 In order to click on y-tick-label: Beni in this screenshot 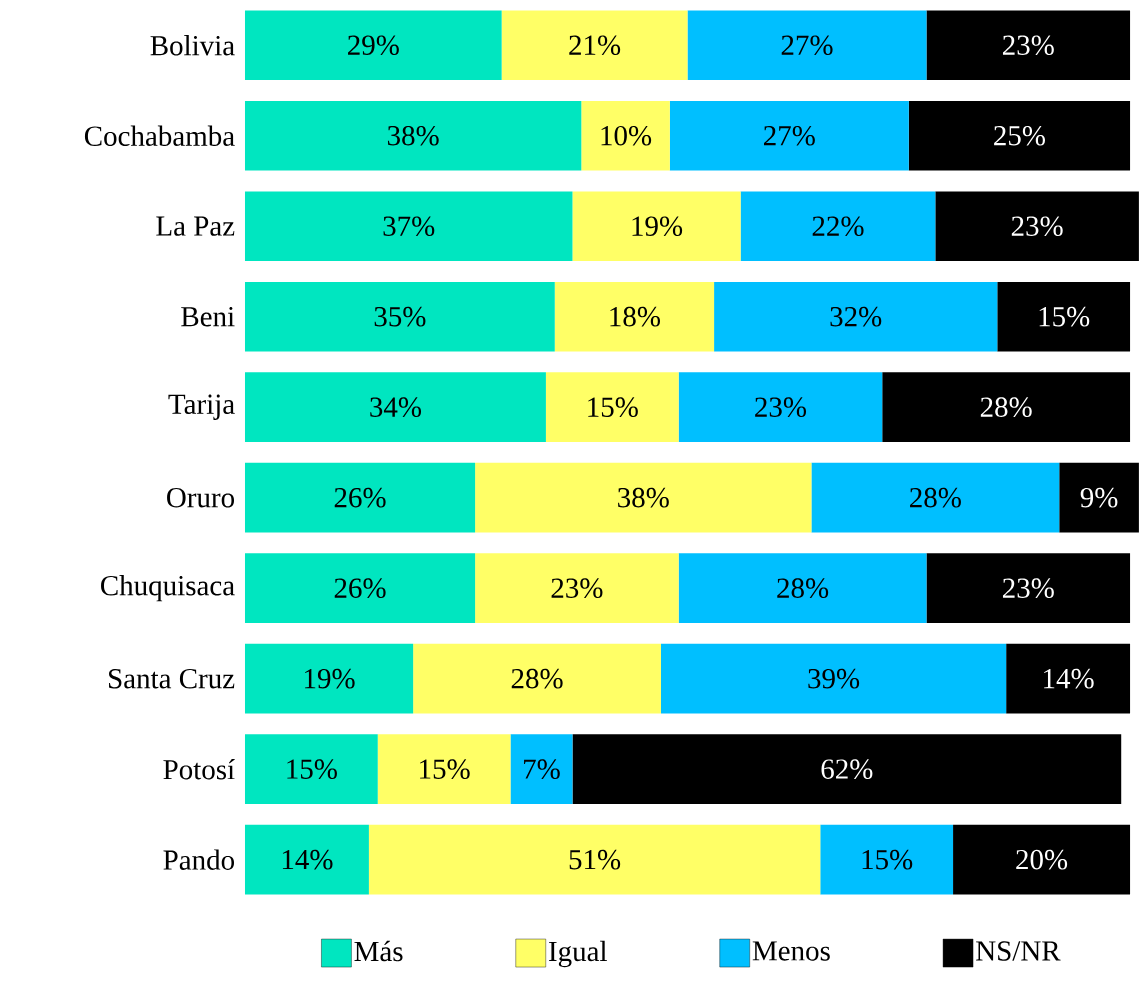, I will do `click(208, 317)`.